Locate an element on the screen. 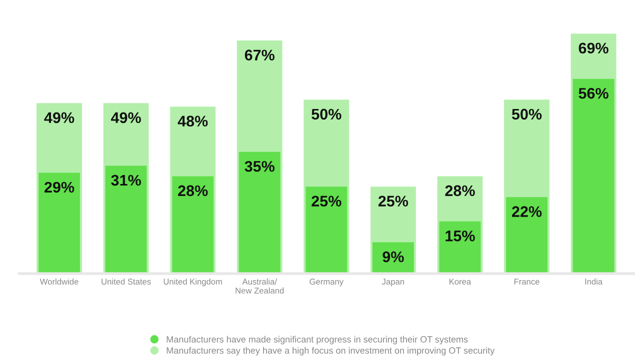  data-label: 35% is located at coordinates (259, 166).